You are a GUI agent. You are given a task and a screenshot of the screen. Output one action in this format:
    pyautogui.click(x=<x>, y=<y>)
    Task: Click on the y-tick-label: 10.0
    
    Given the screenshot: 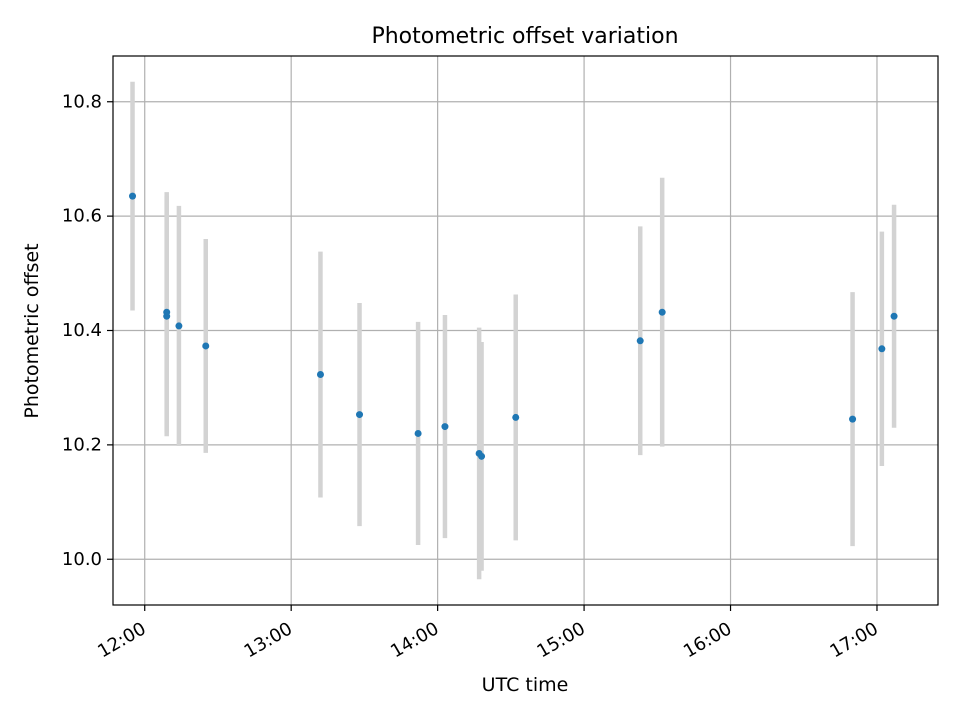 What is the action you would take?
    pyautogui.click(x=82, y=559)
    